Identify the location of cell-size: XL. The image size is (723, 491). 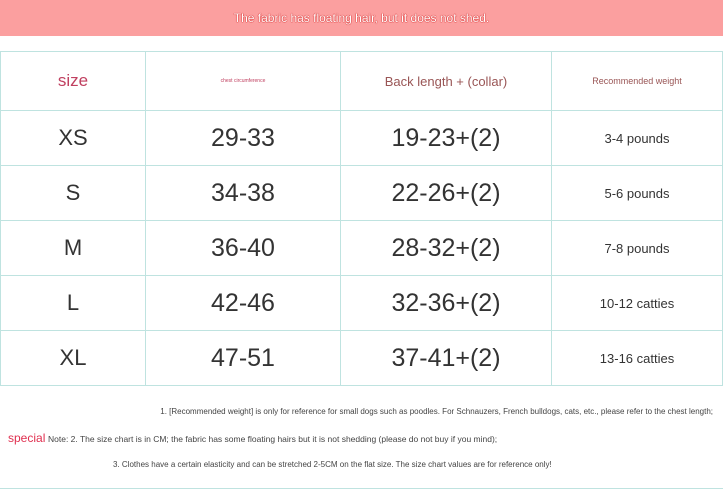
(73, 358).